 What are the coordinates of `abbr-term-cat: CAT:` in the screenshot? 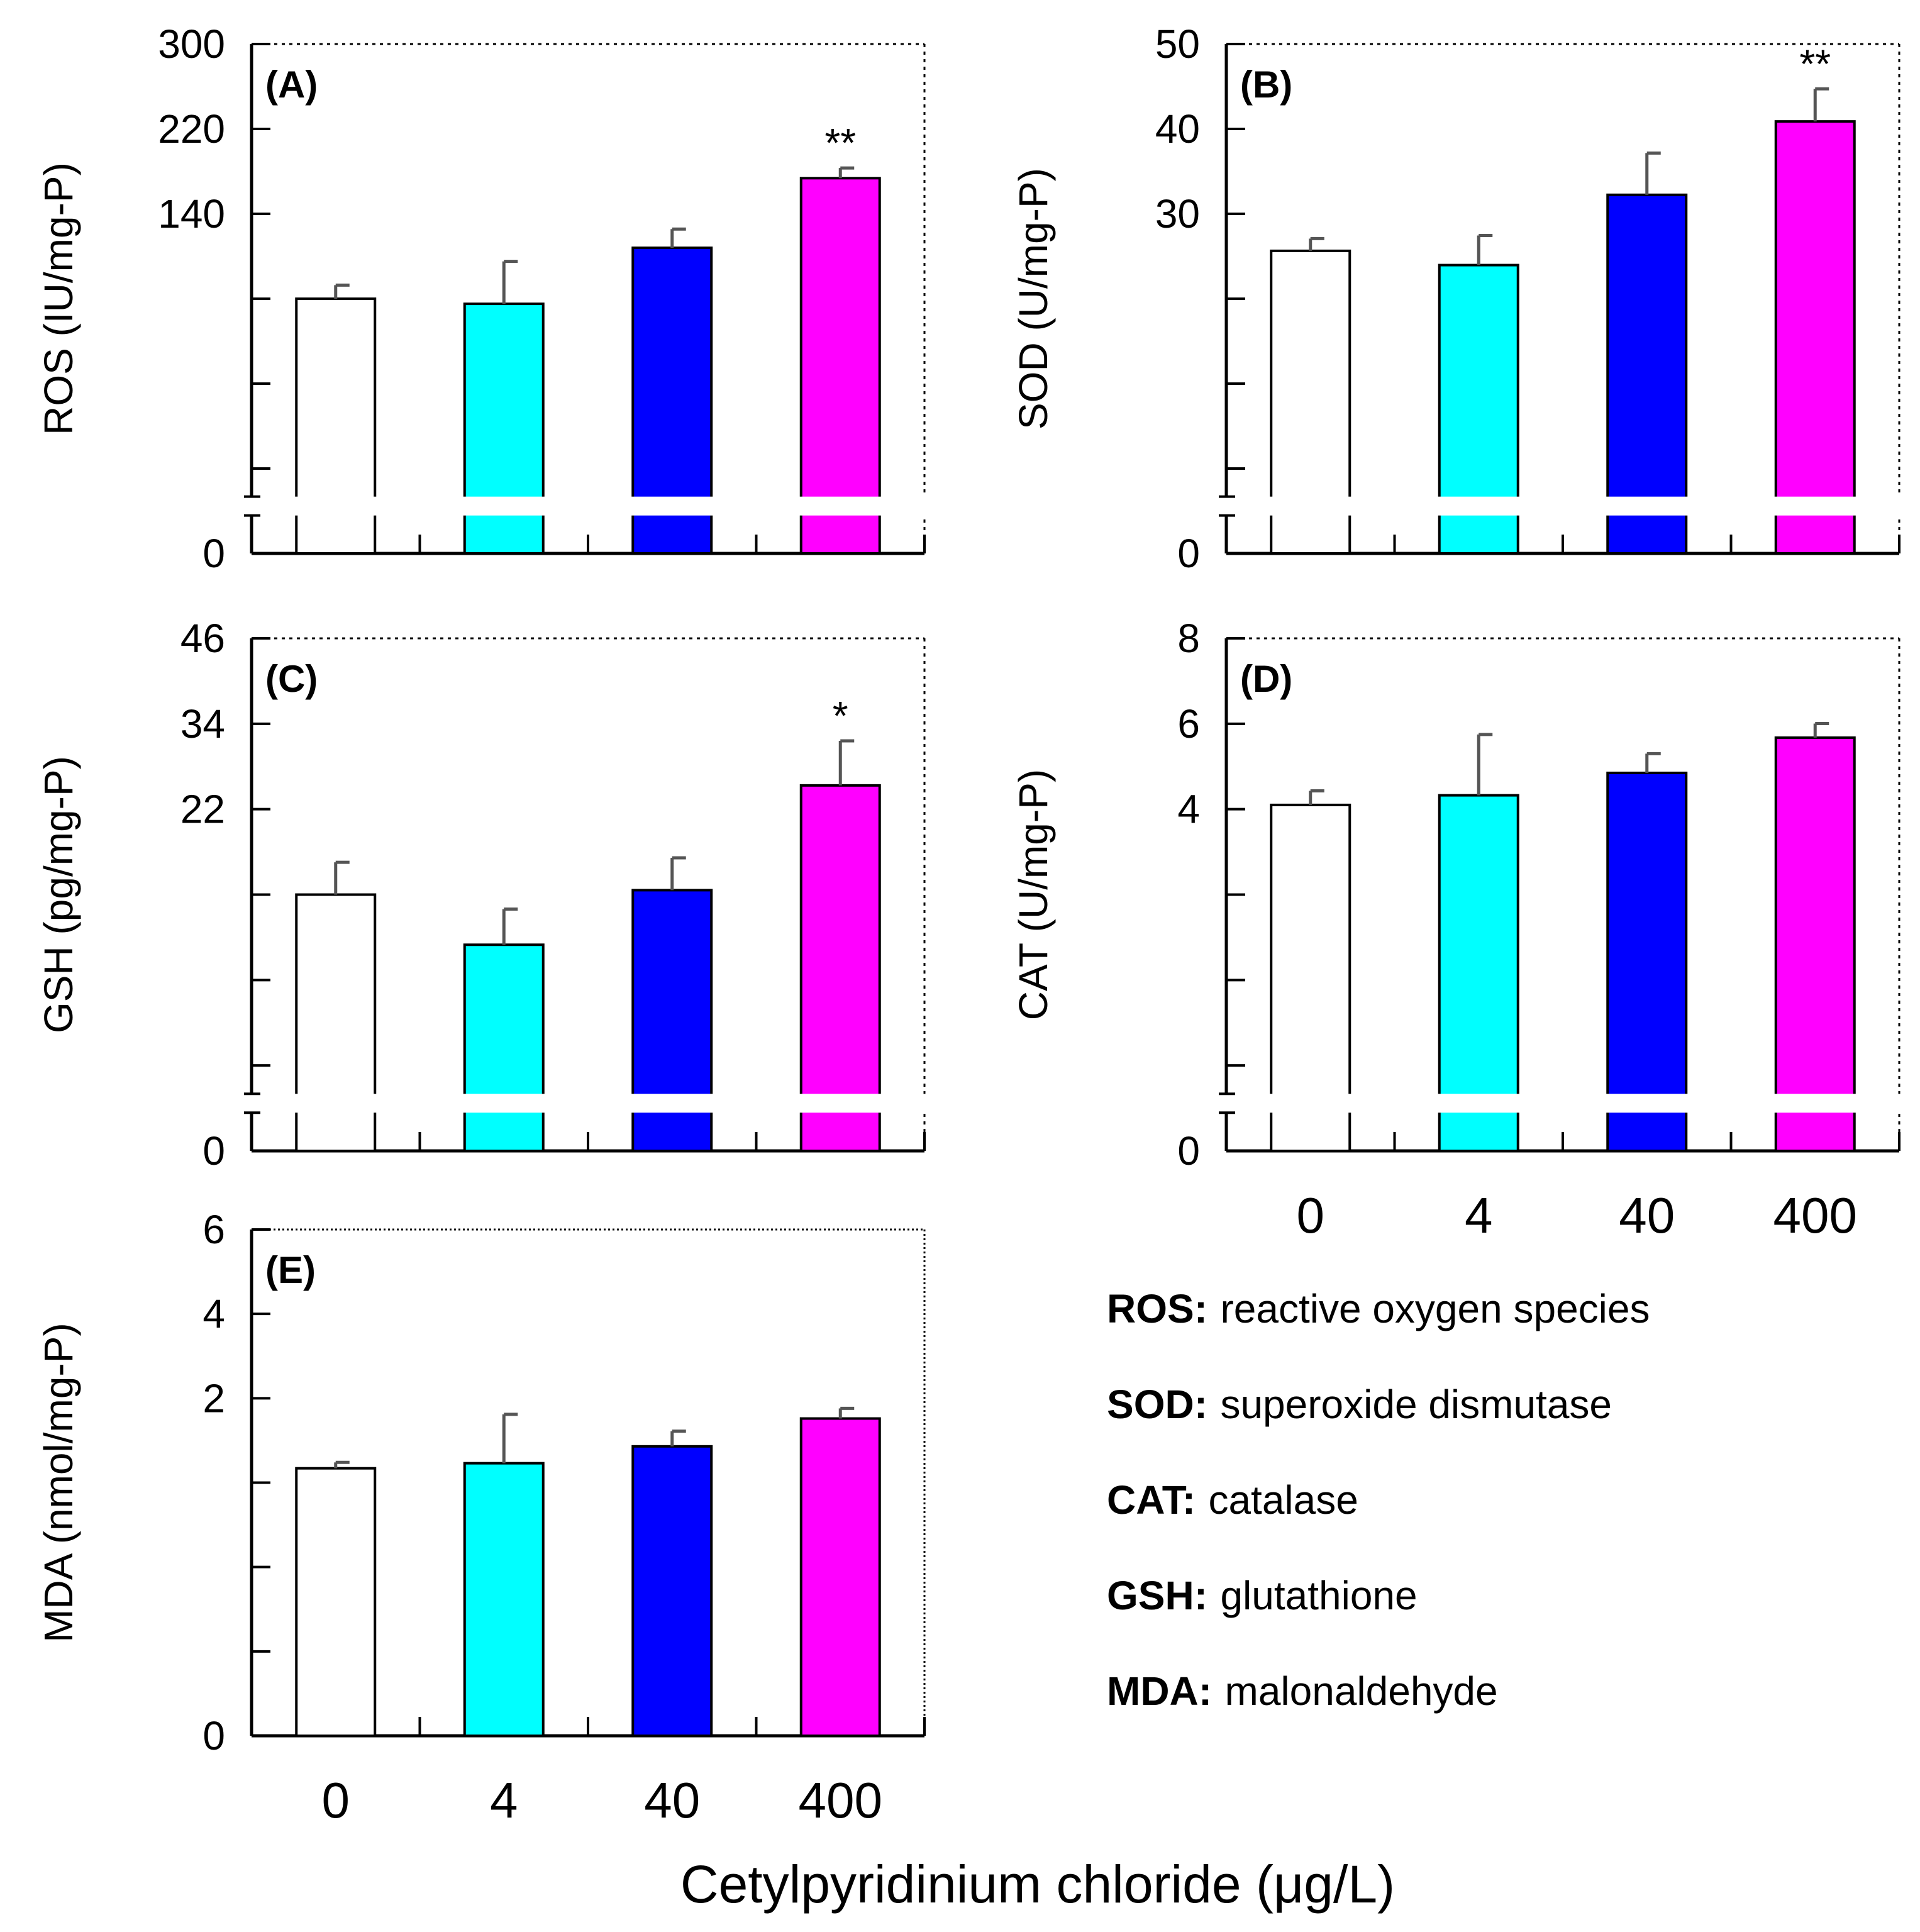 It's located at (1151, 1500).